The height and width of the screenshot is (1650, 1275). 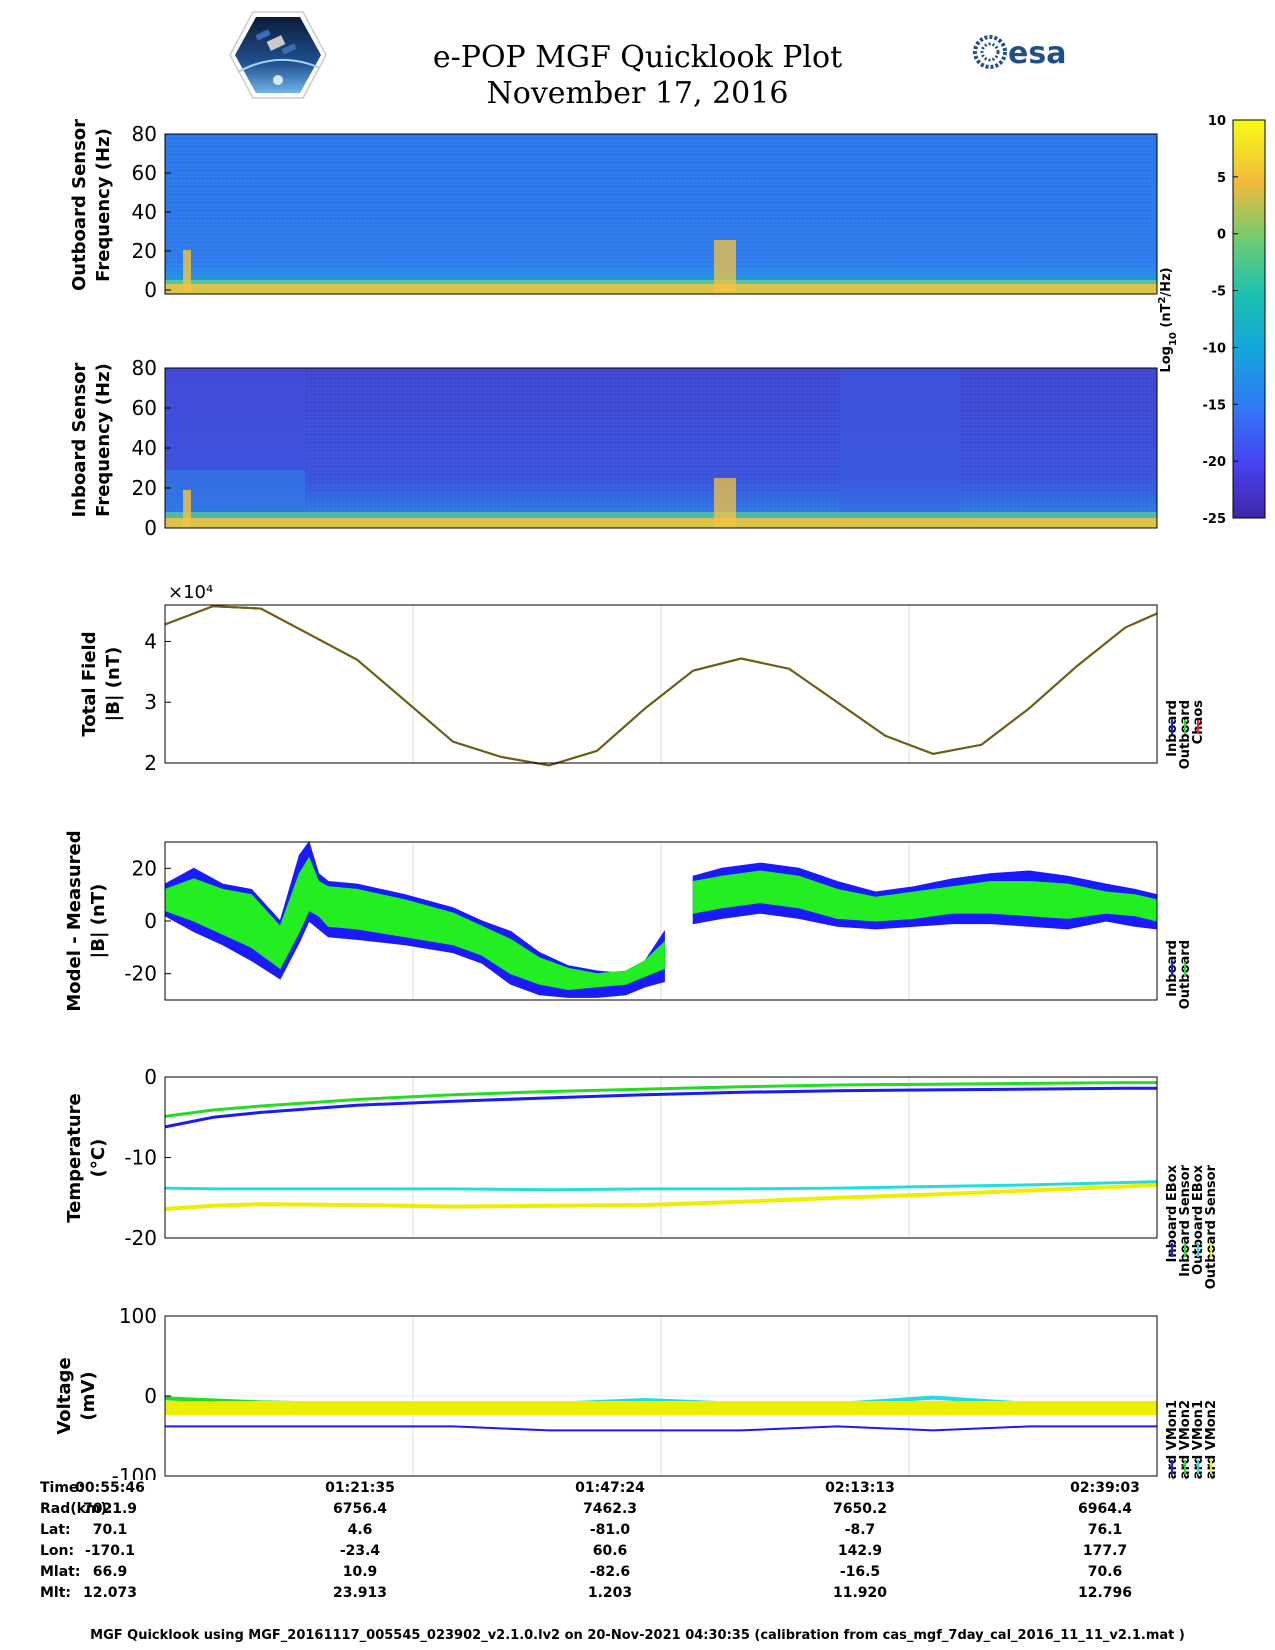 What do you see at coordinates (1198, 1440) in the screenshot?
I see `voltage-legend-label: Outboard VMon1` at bounding box center [1198, 1440].